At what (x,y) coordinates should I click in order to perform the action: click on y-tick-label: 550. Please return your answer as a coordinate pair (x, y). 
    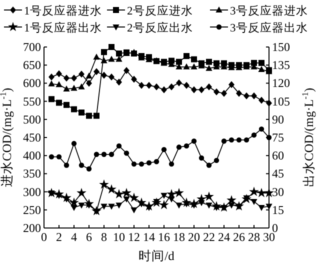
    Looking at the image, I should click on (32, 101).